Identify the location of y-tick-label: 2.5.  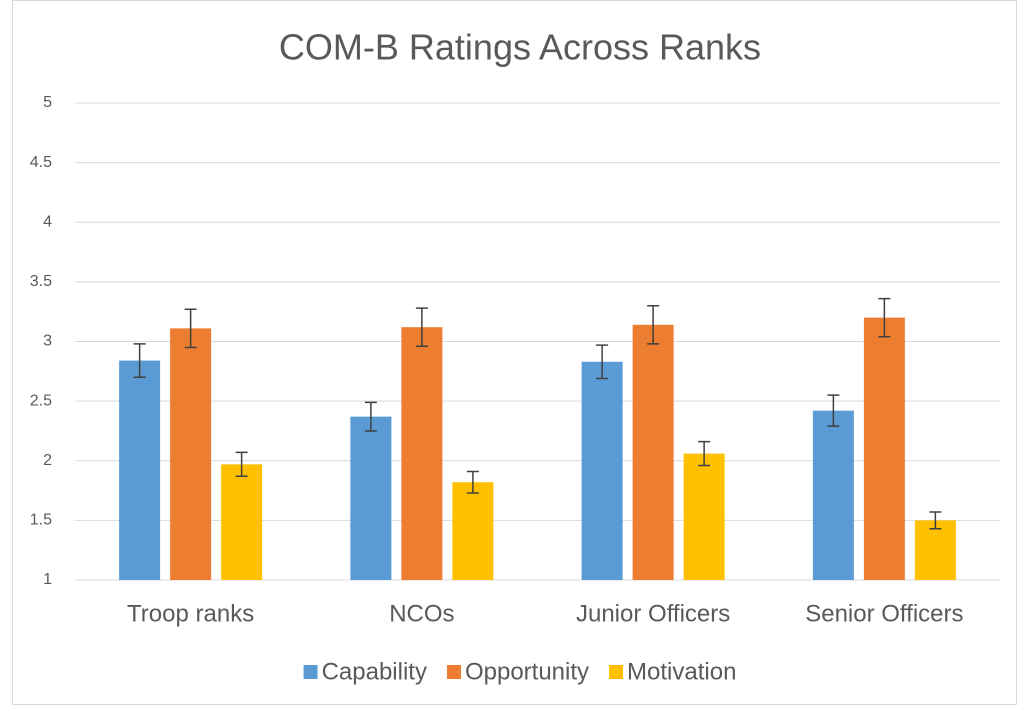
(41, 400).